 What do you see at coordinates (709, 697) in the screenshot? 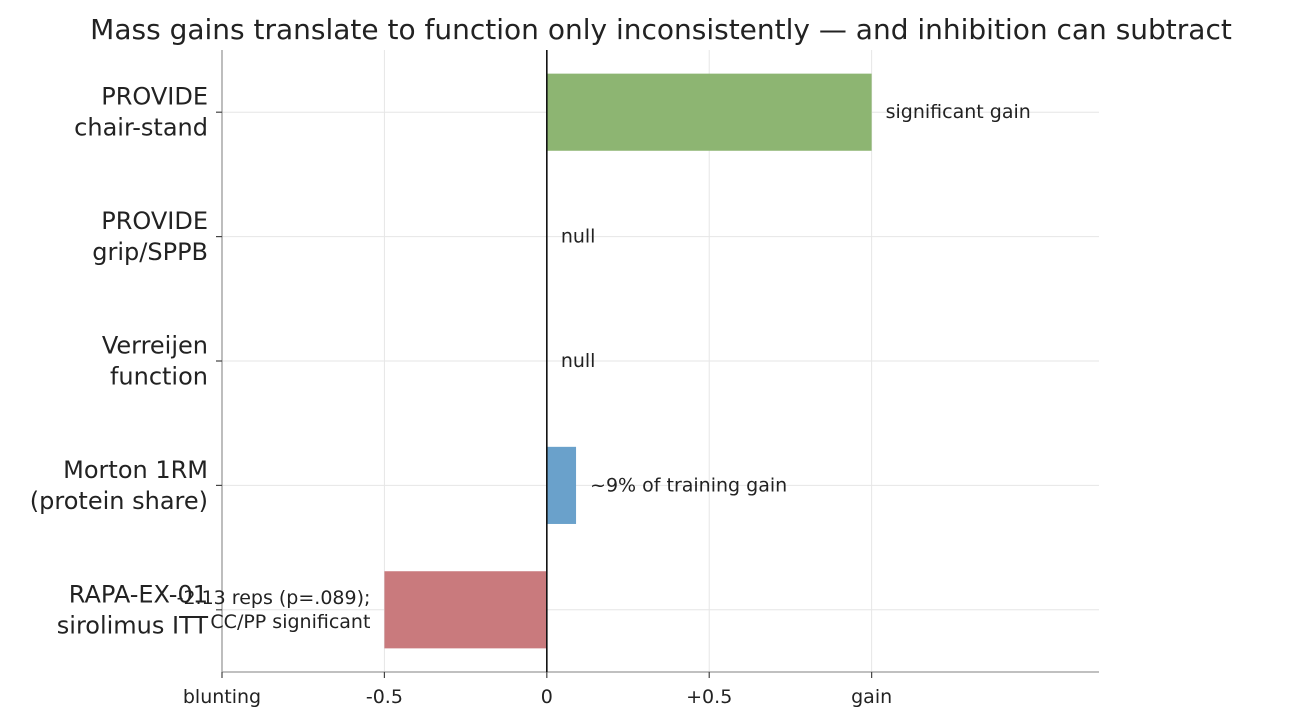
I see `x-tick-label: +0.5` at bounding box center [709, 697].